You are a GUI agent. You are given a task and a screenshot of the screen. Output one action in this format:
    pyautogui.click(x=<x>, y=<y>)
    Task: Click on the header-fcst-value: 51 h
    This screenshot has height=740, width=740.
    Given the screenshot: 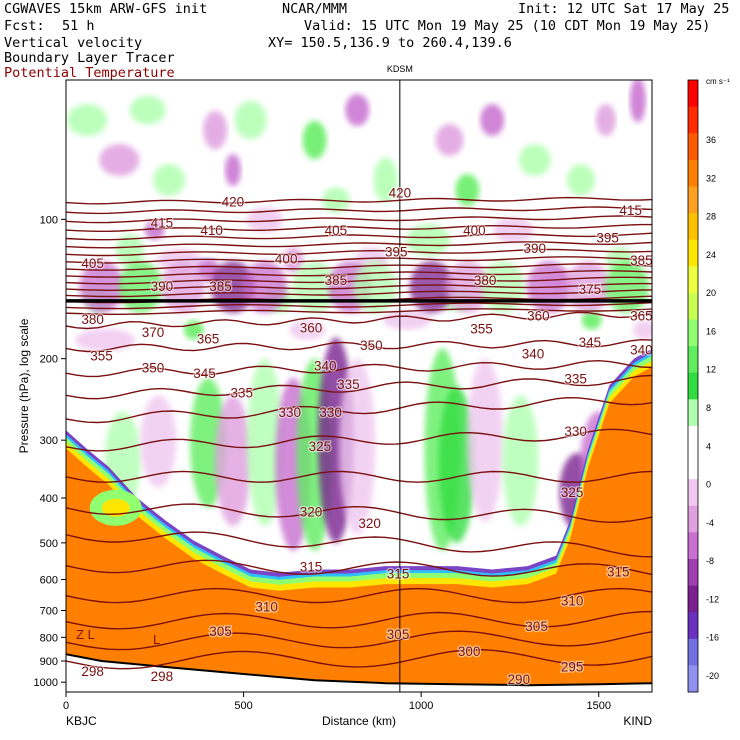 What is the action you would take?
    pyautogui.click(x=78, y=26)
    